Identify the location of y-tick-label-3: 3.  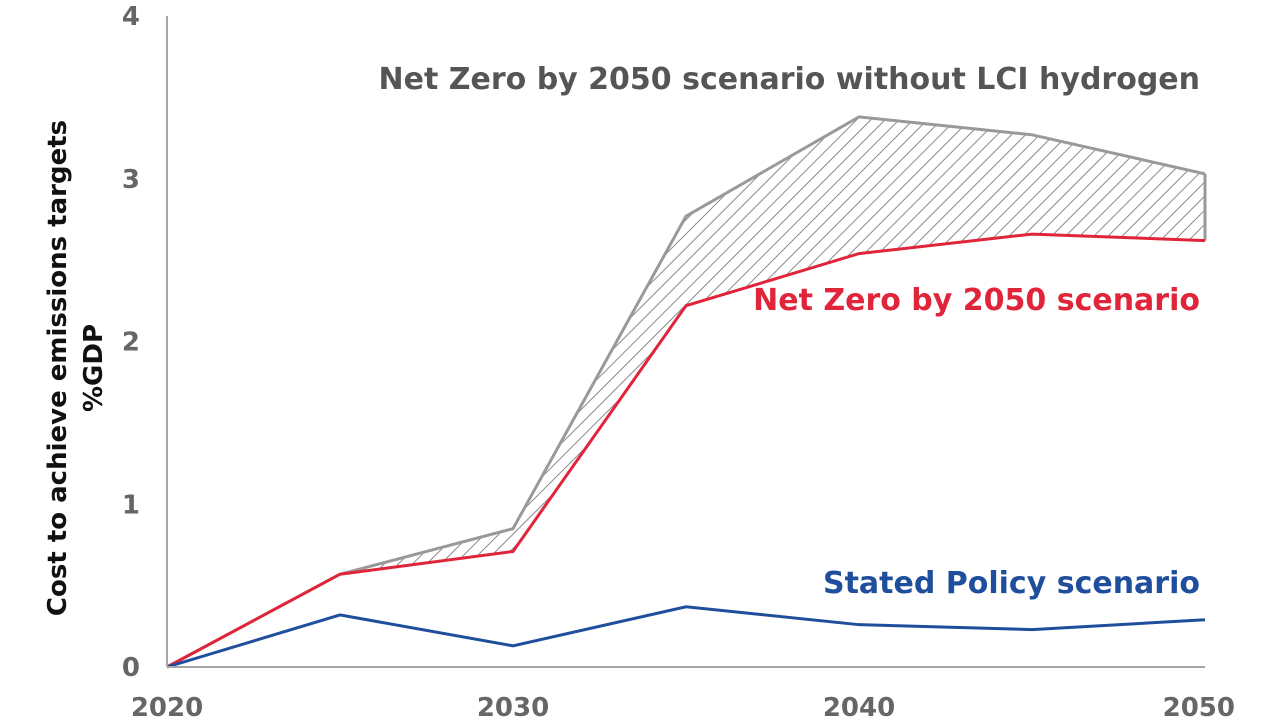
(131, 180).